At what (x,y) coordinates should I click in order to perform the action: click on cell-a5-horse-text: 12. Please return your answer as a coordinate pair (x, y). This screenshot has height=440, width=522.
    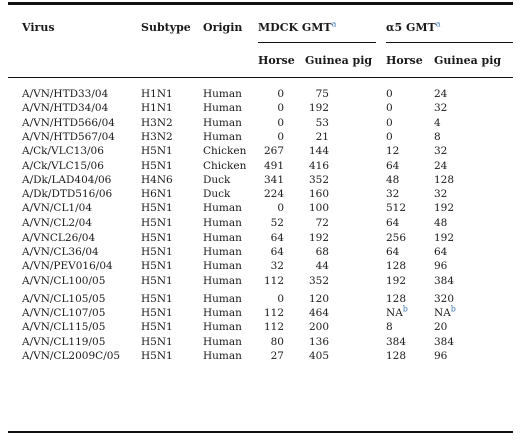
    Looking at the image, I should click on (393, 151).